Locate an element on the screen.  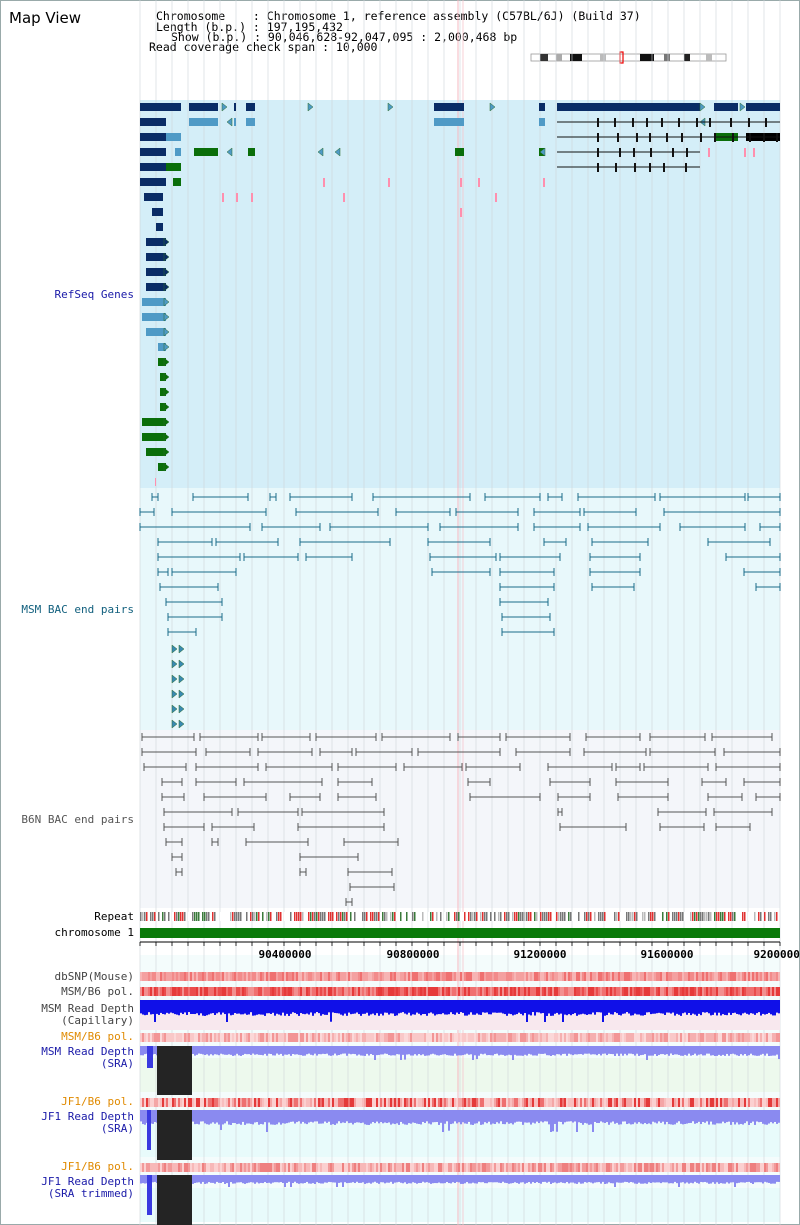
refseq-genes-label: RefSeq Genes is located at coordinates (94, 294).